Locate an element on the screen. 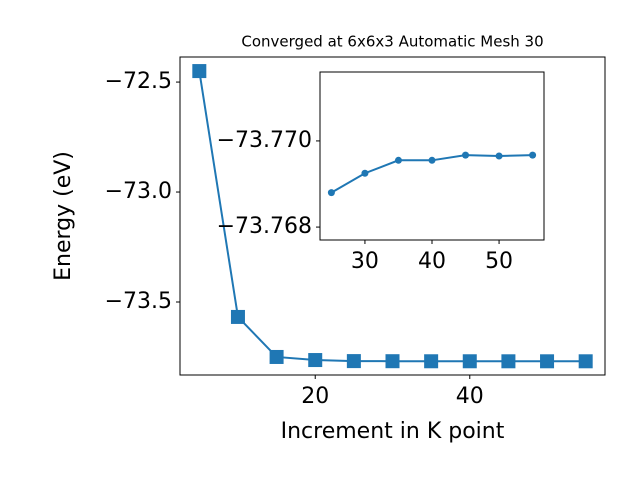 This screenshot has width=640, height=480. x-tick-label: 20 is located at coordinates (315, 396).